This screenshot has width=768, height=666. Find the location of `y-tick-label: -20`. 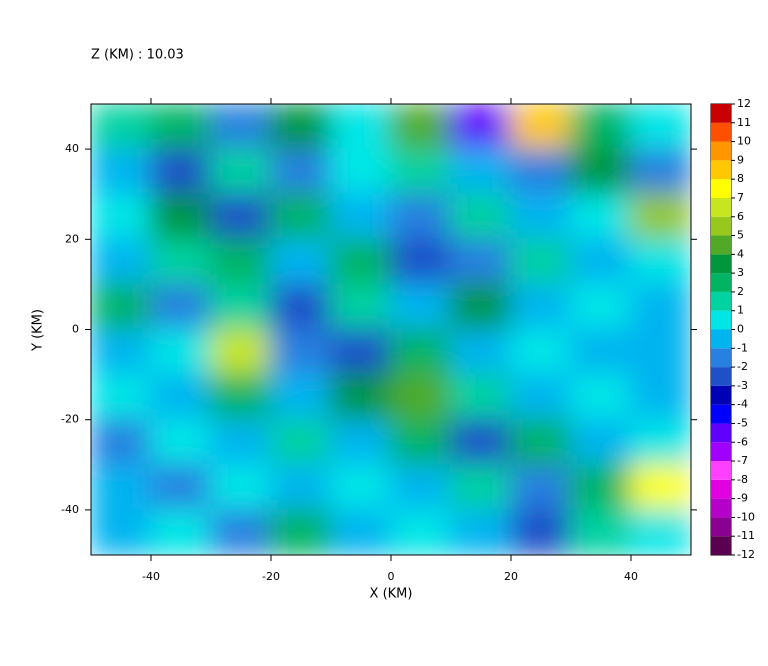

y-tick-label: -20 is located at coordinates (70, 419).